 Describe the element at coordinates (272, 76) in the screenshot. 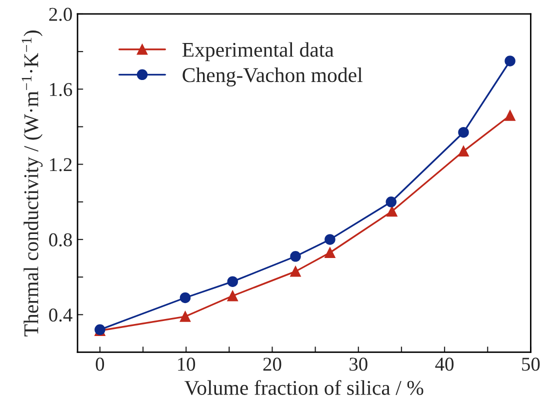

I see `legend-label: Cheng-Vachon model` at that location.